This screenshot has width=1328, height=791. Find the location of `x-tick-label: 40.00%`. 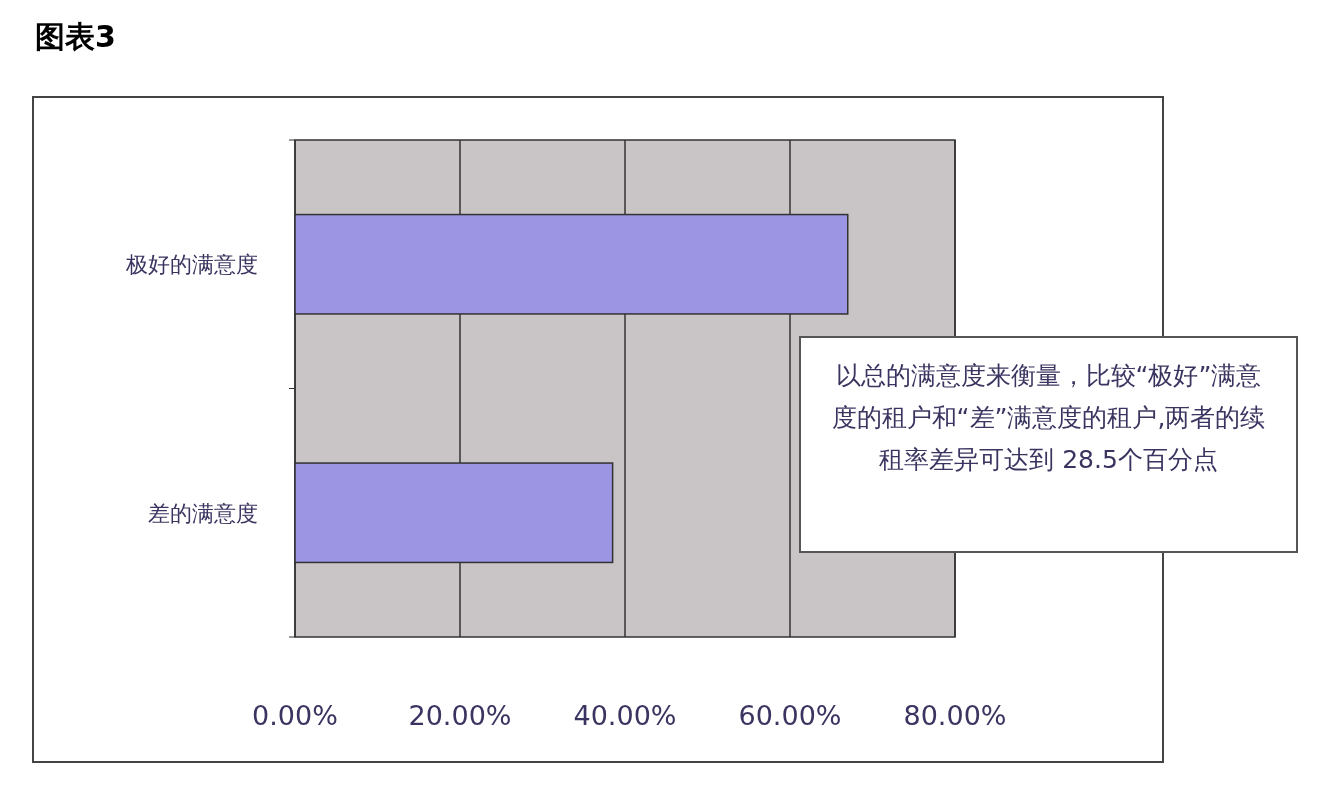

x-tick-label: 40.00% is located at coordinates (625, 715).